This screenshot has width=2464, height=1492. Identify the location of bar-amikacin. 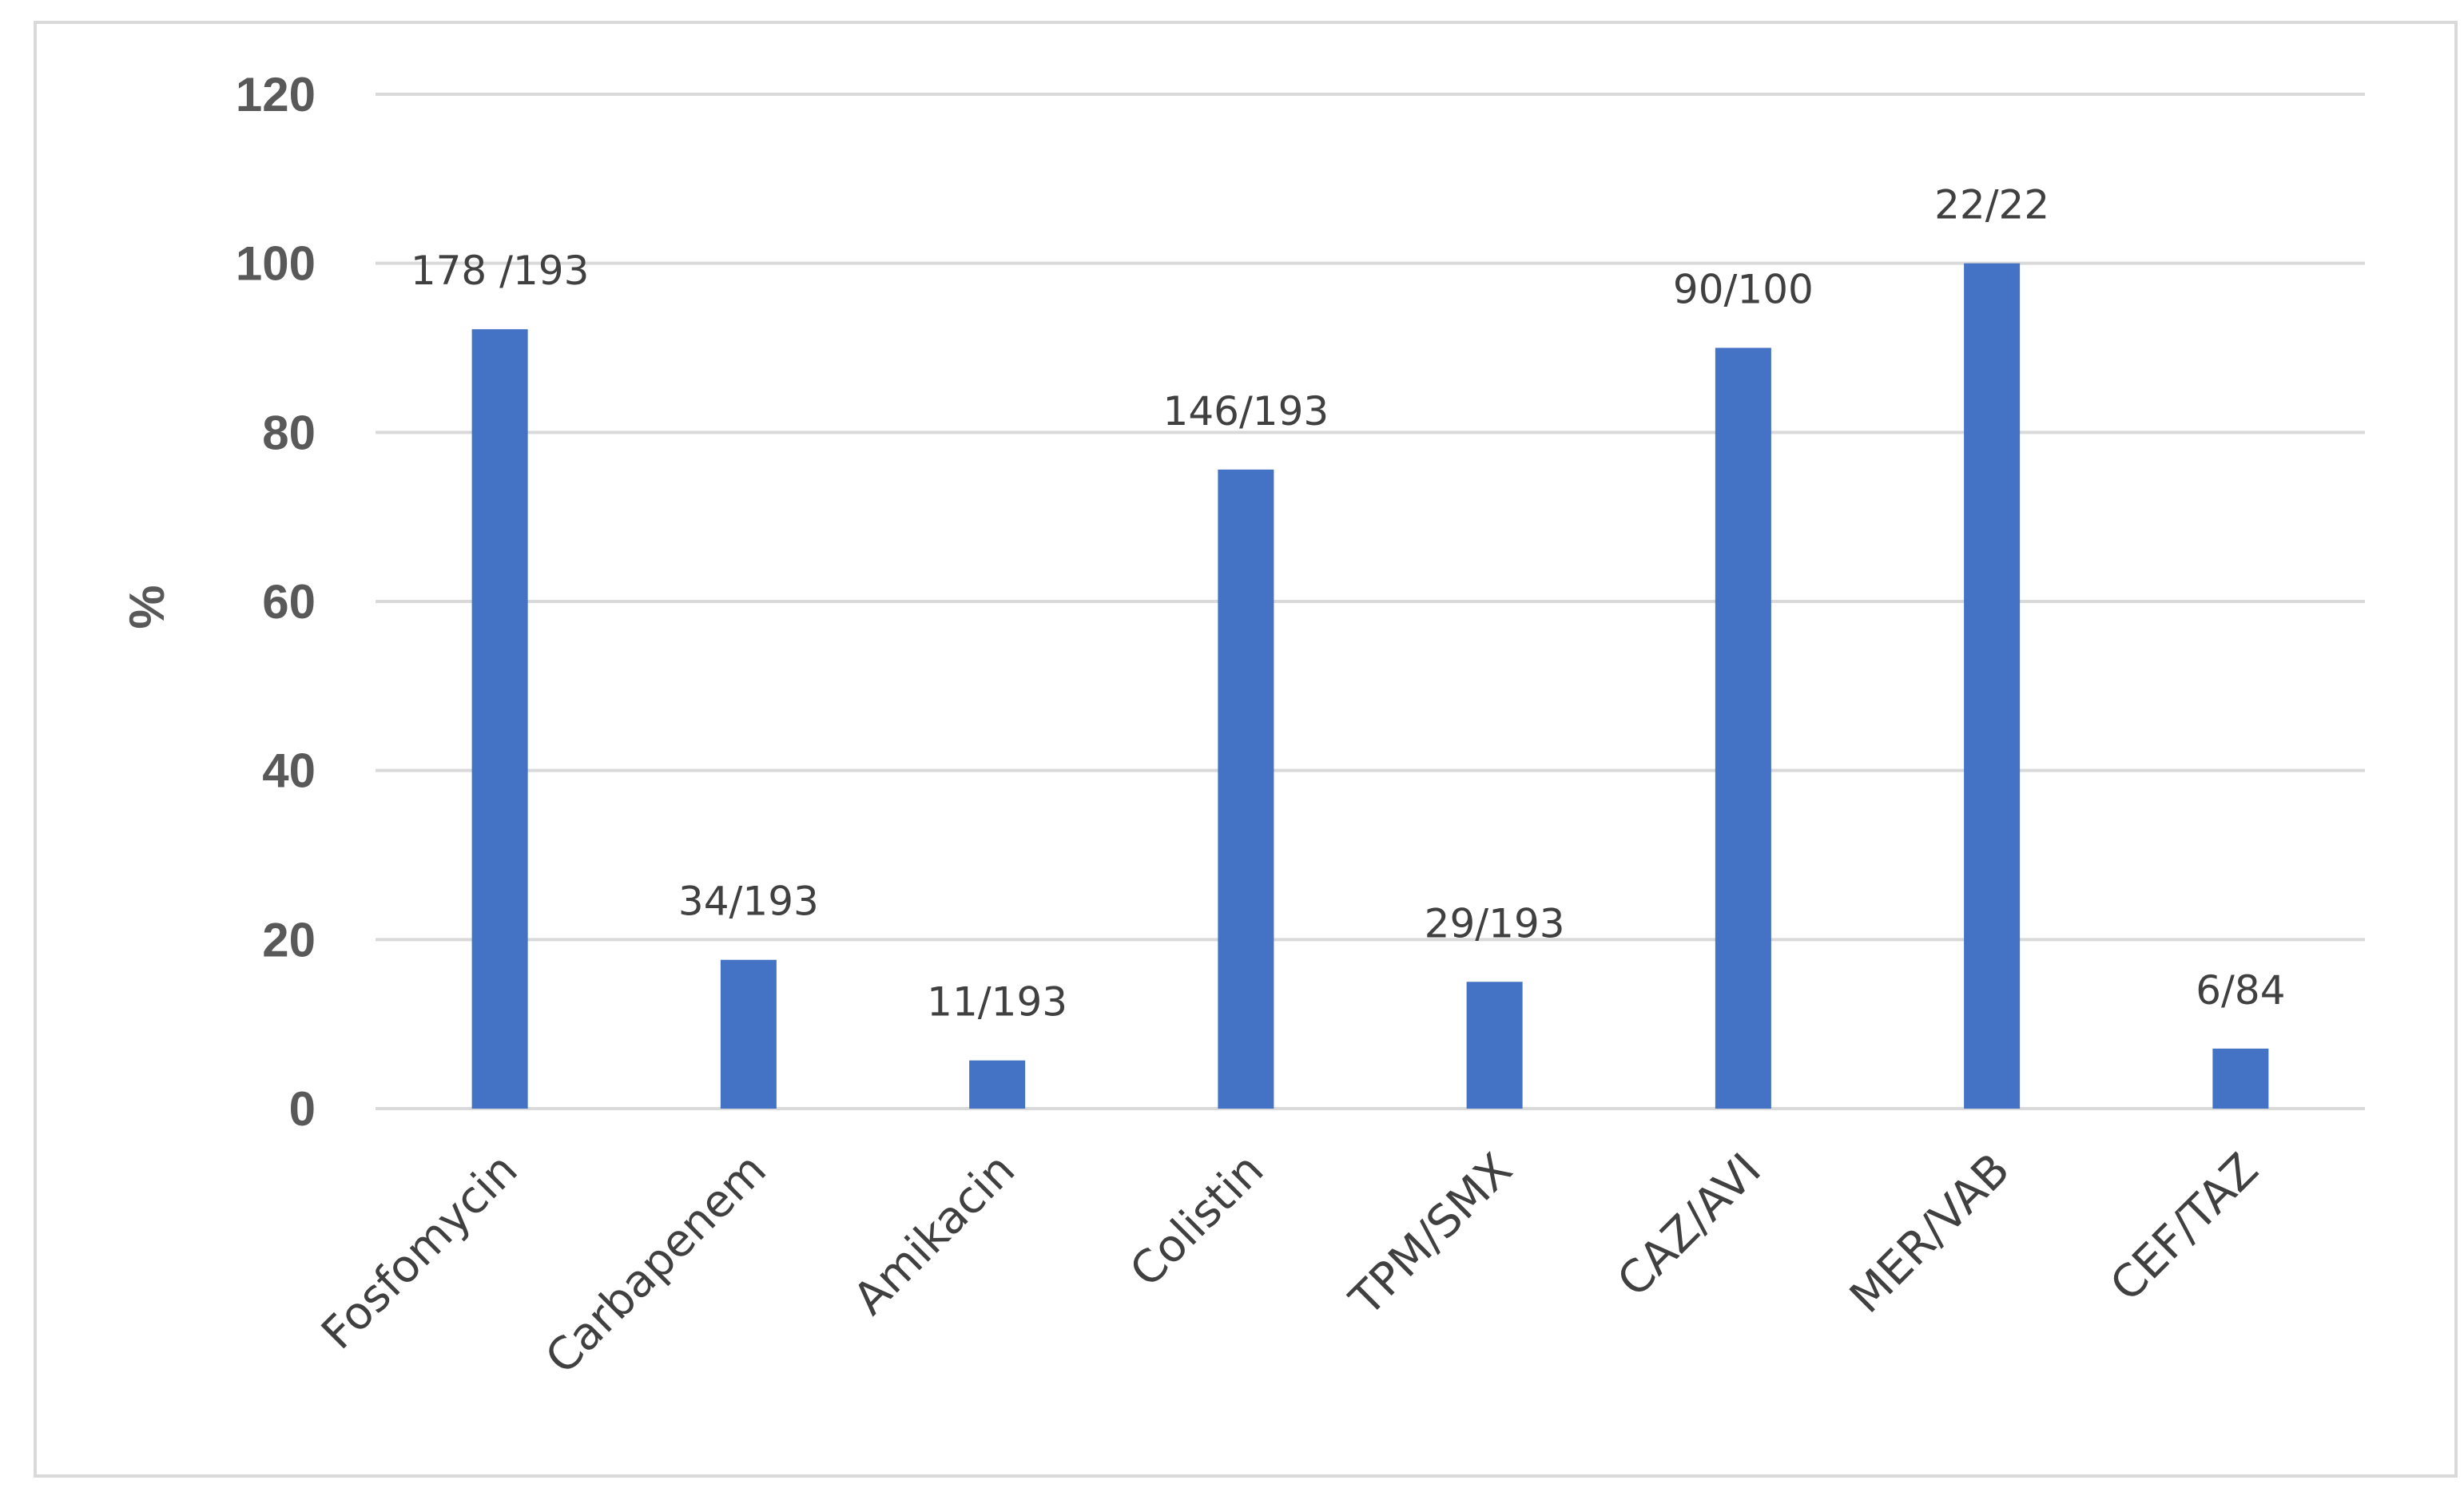
(998, 1084).